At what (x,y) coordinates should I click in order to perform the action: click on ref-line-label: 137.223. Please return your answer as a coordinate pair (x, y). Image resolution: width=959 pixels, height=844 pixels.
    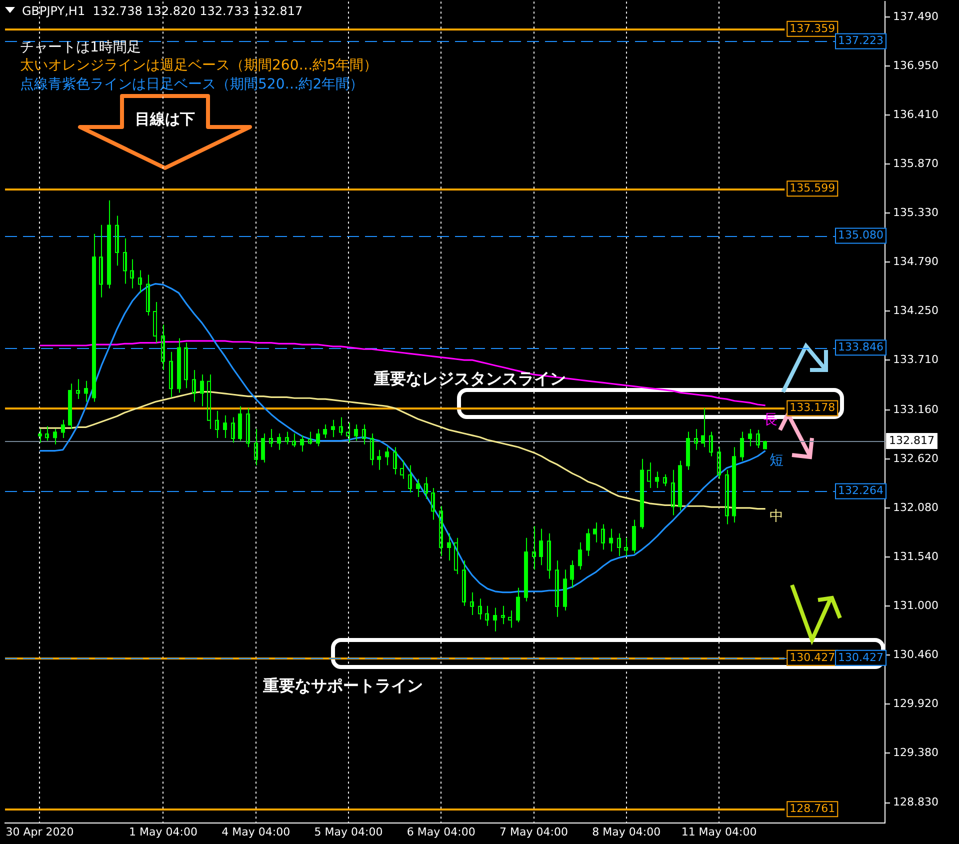
    Looking at the image, I should click on (861, 41).